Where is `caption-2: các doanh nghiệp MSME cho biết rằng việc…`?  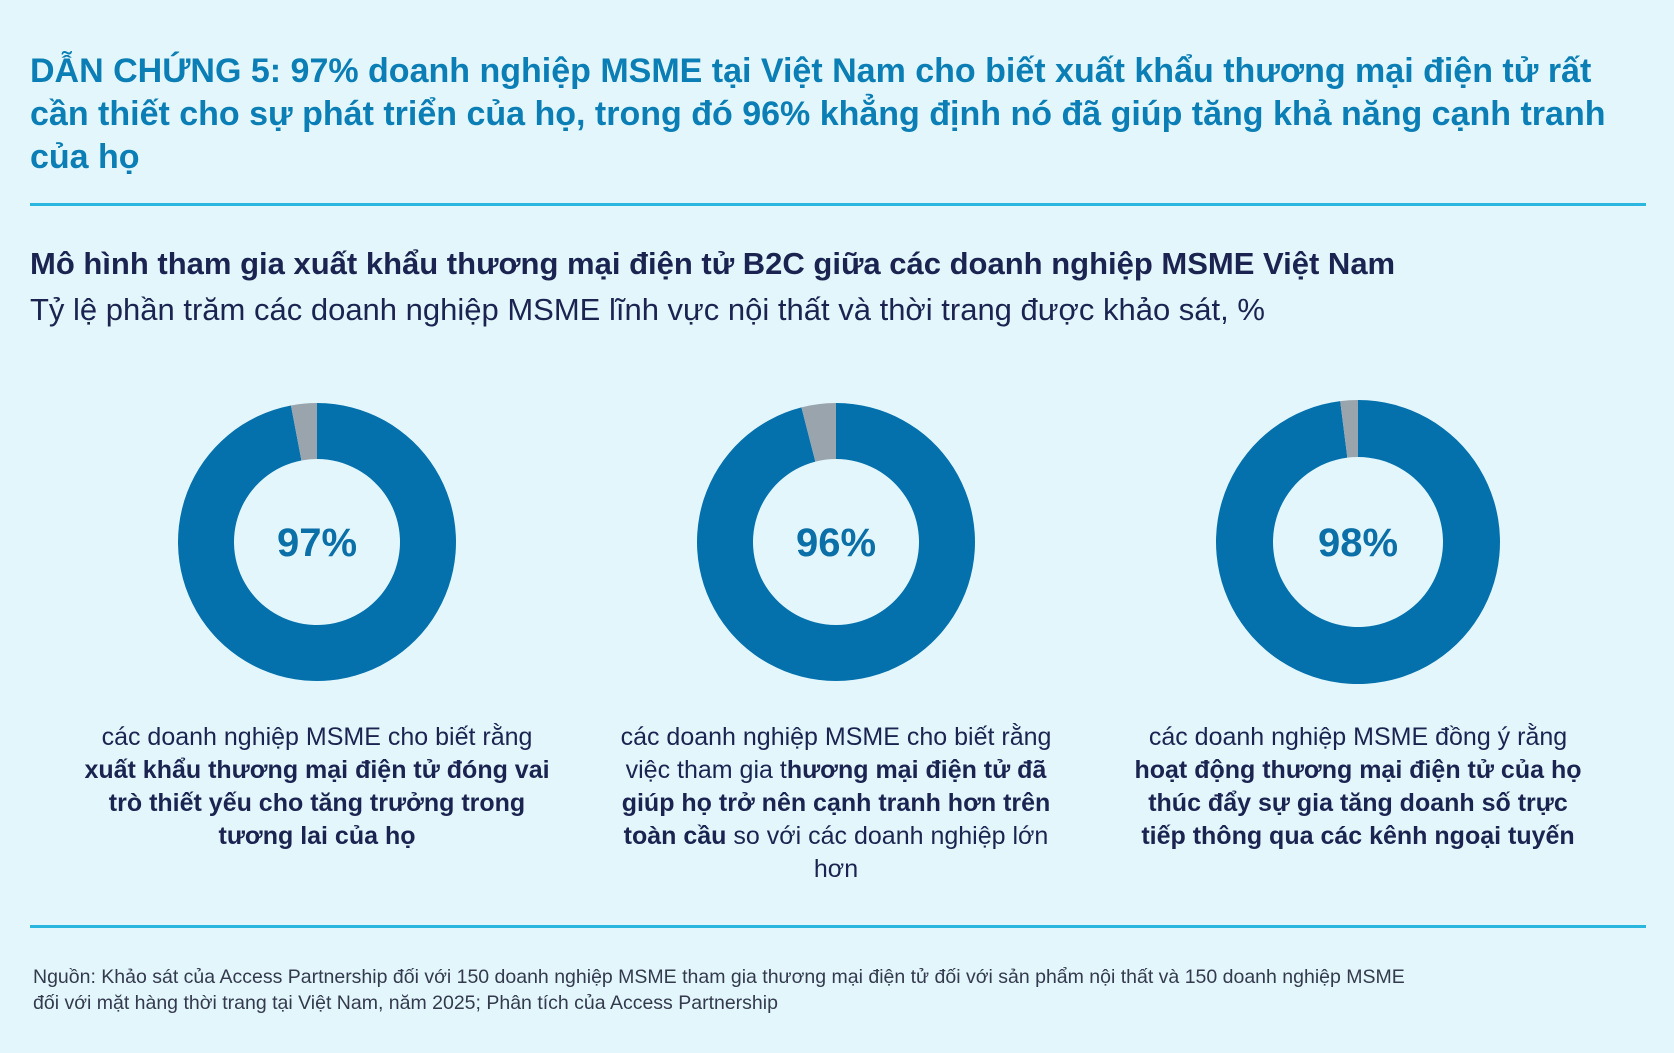 caption-2: các doanh nghiệp MSME cho biết rằng việc… is located at coordinates (836, 803).